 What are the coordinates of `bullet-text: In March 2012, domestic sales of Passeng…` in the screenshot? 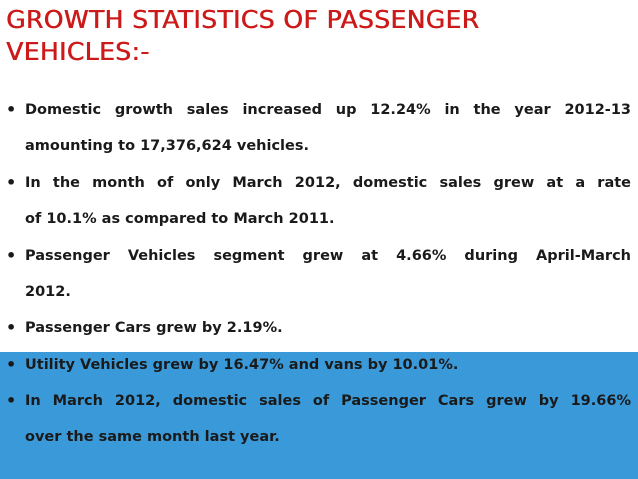 It's located at (328, 419).